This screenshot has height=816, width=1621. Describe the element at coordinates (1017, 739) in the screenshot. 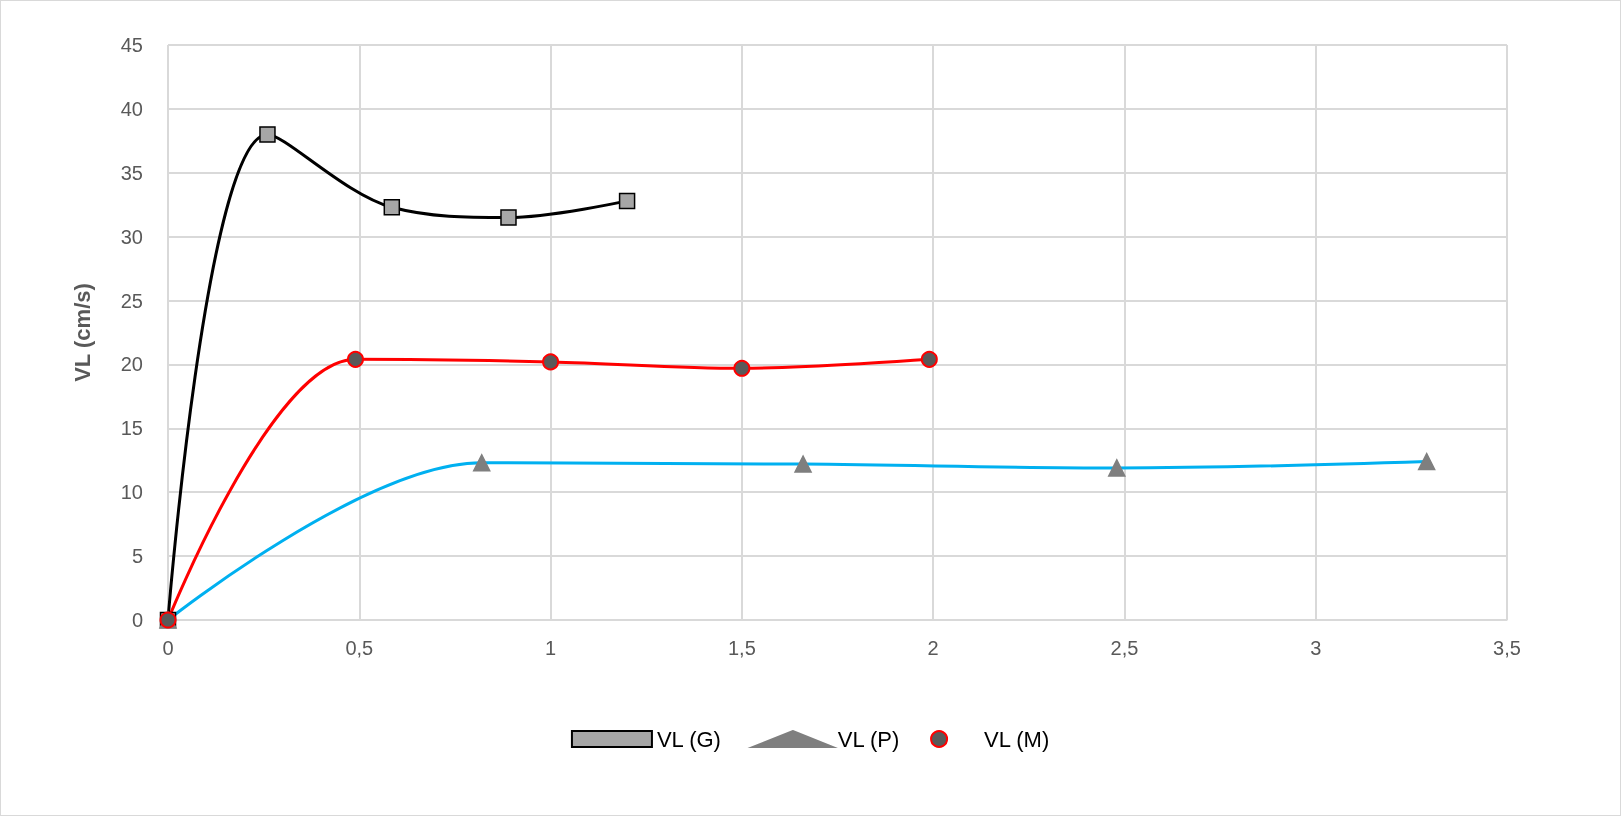

I see `legend-label: VL (M)` at that location.